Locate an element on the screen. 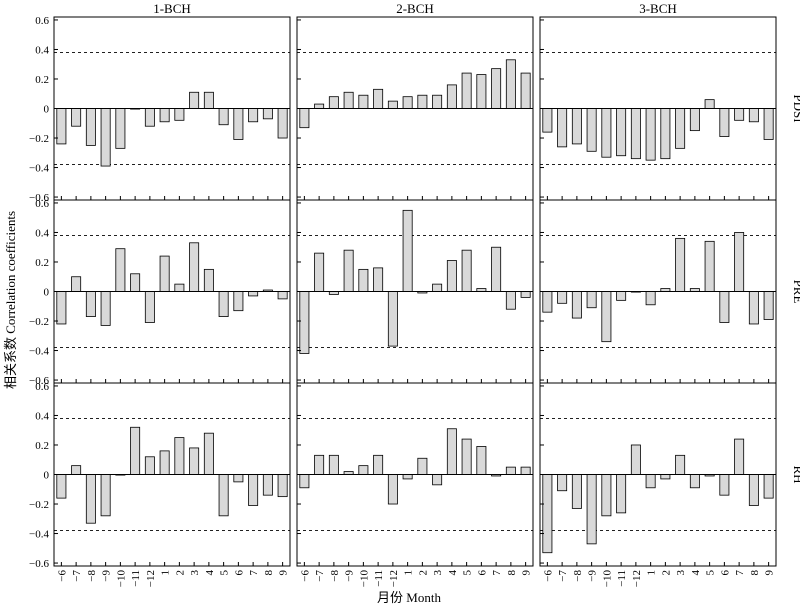 This screenshot has width=800, height=608. x-tick-label: 3 is located at coordinates (438, 573).